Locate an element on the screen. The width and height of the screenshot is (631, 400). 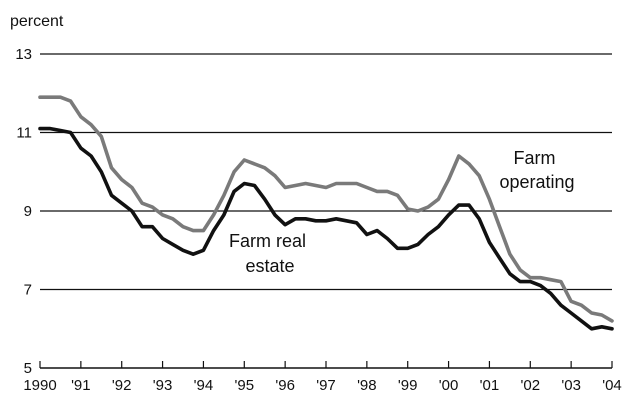
y-tick-label-5: 5 is located at coordinates (28, 368).